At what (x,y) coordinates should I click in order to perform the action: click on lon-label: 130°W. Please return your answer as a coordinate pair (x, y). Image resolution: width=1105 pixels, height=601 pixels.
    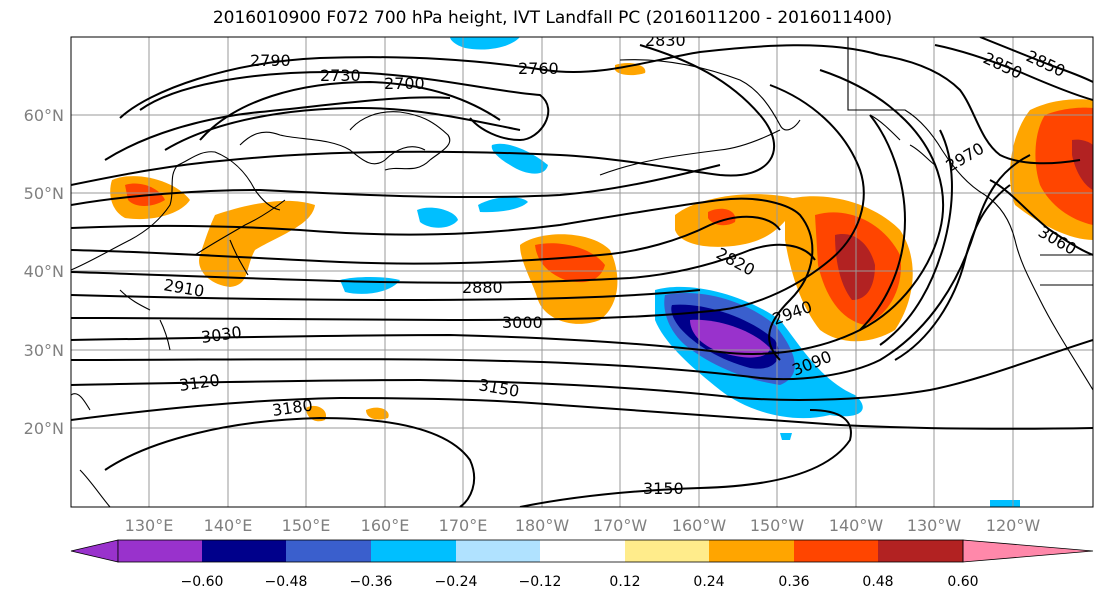
    Looking at the image, I should click on (934, 525).